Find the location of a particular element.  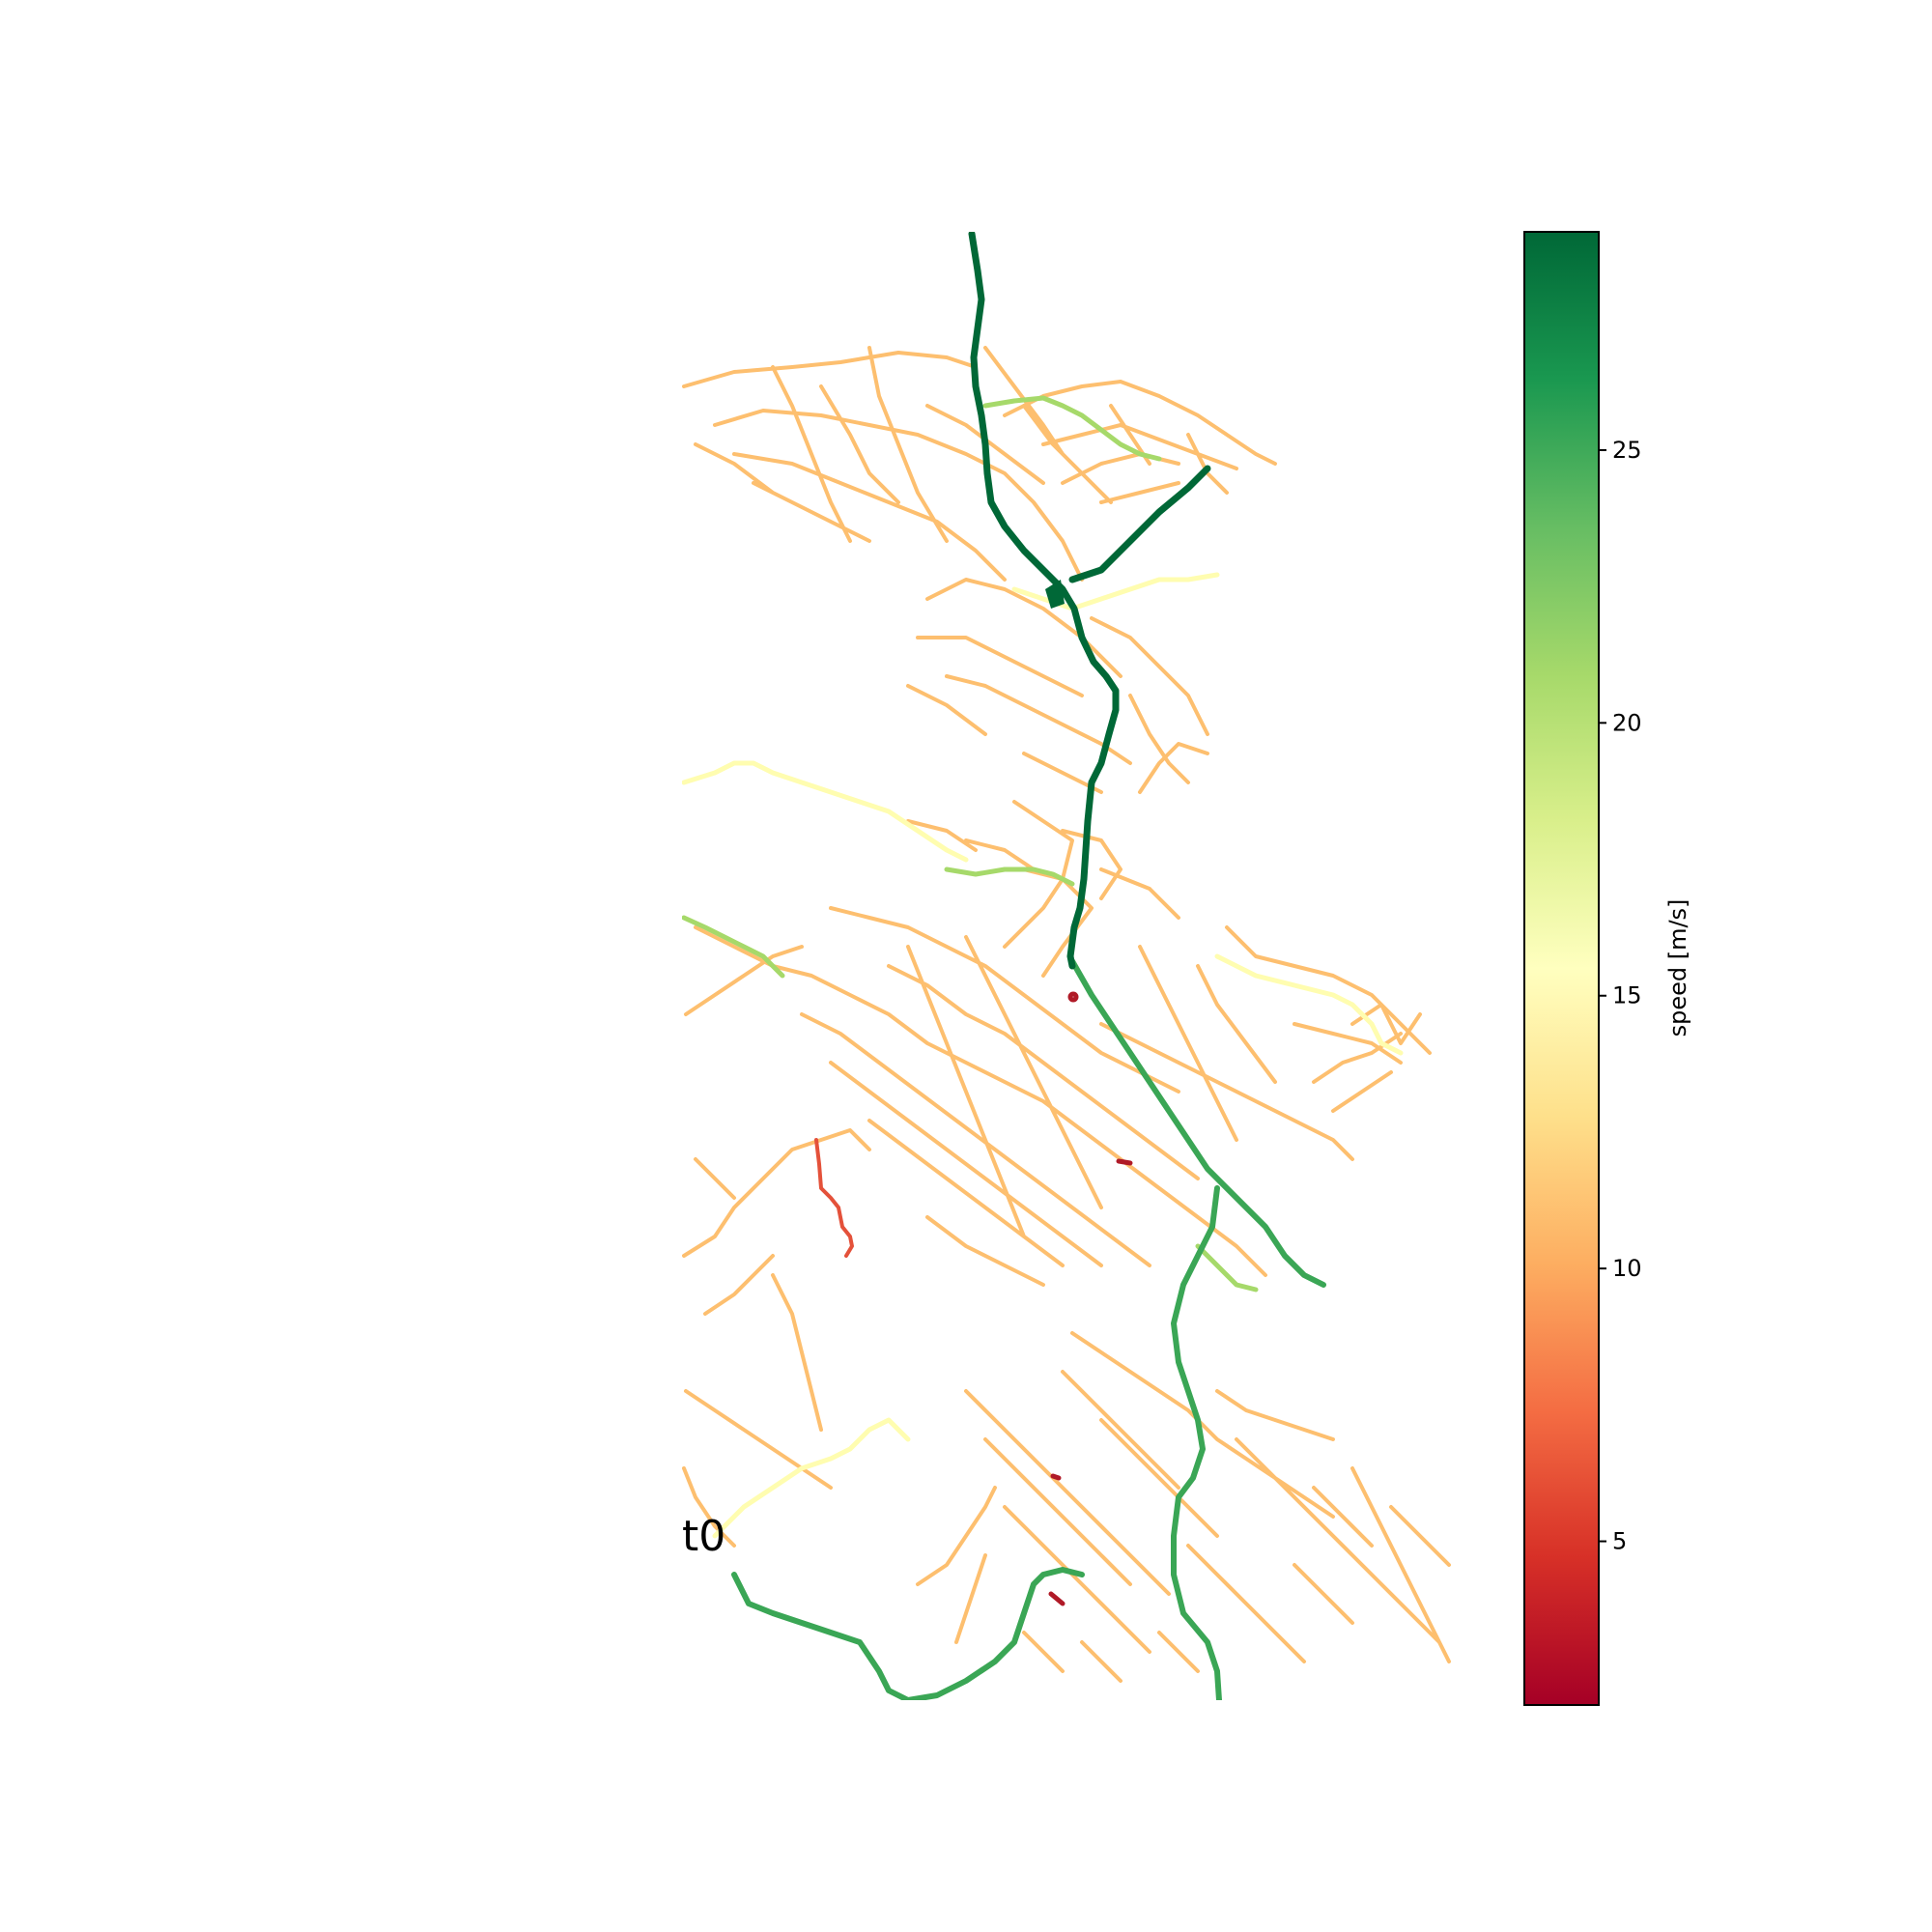

north-primary-road is located at coordinates (1072, 428).